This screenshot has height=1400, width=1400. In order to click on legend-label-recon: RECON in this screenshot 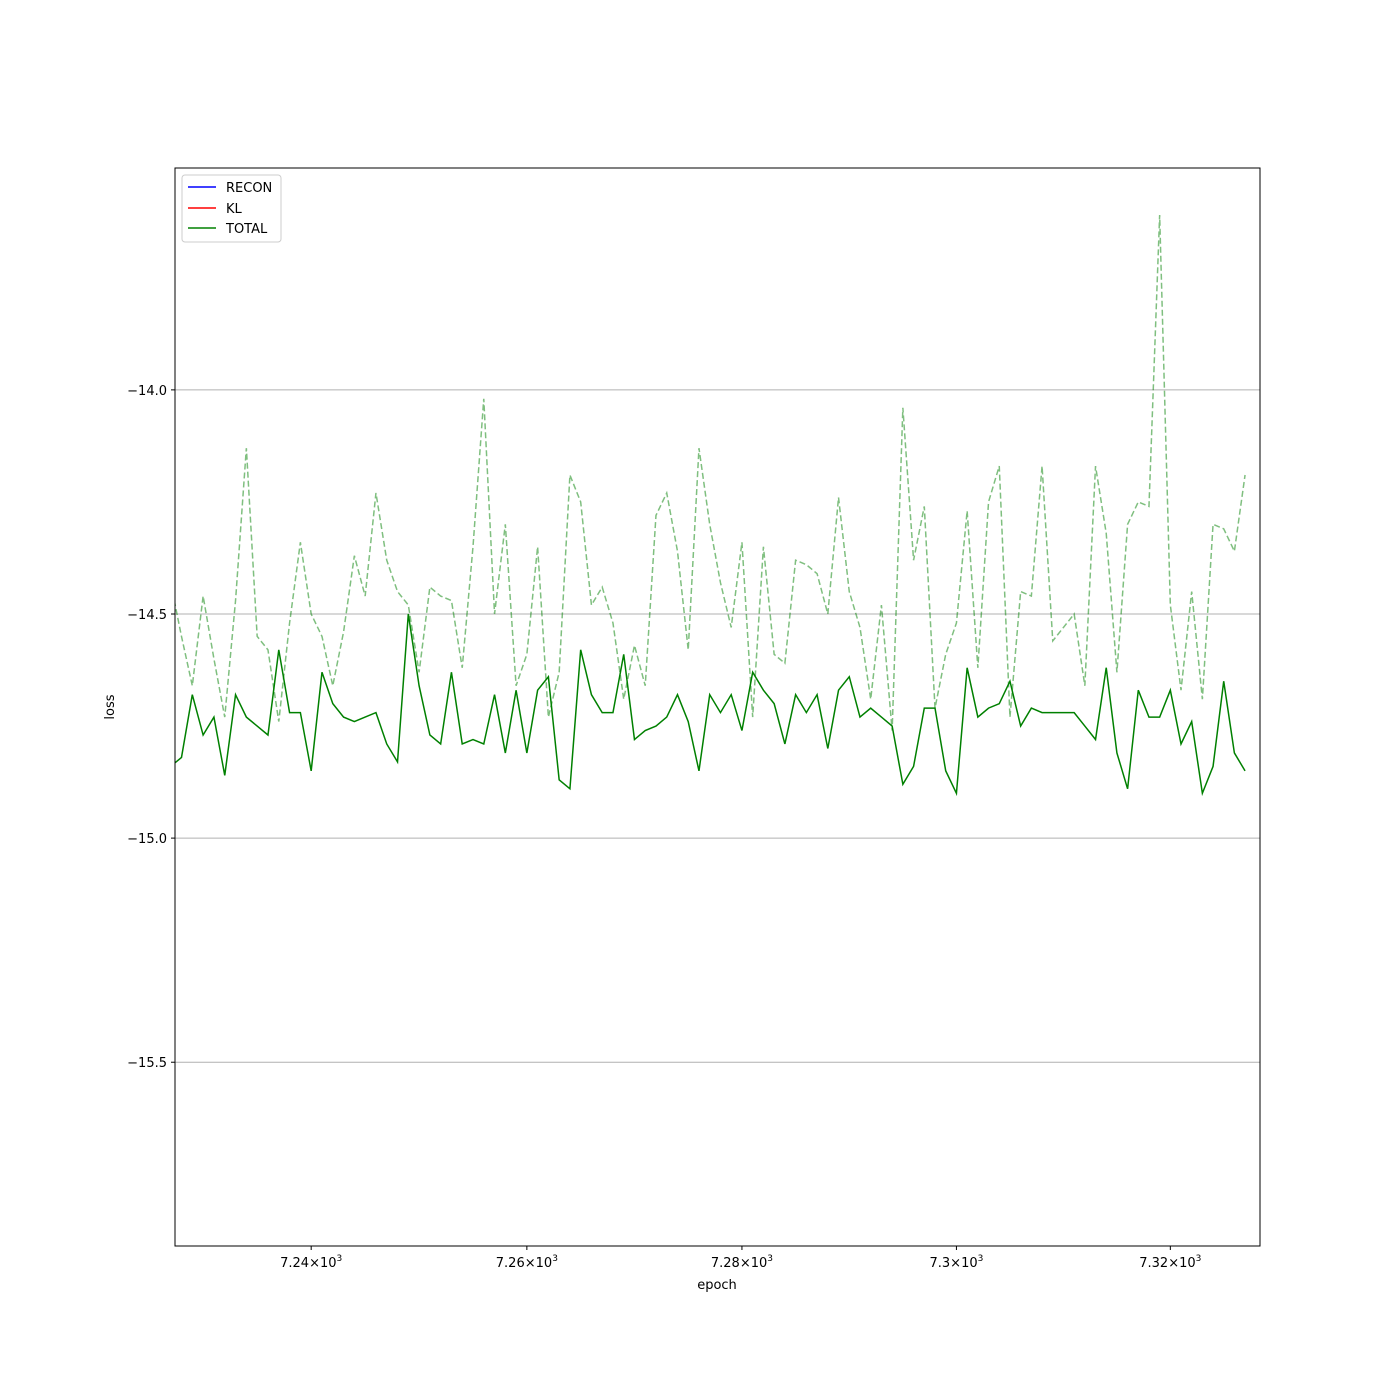, I will do `click(249, 188)`.